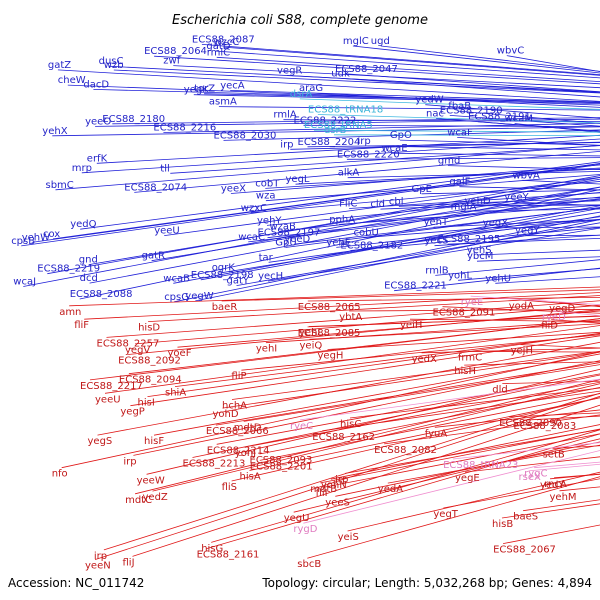 Image resolution: width=600 pixels, height=600 pixels. What do you see at coordinates (498, 278) in the screenshot?
I see `forward_labels-label-69: yehU` at bounding box center [498, 278].